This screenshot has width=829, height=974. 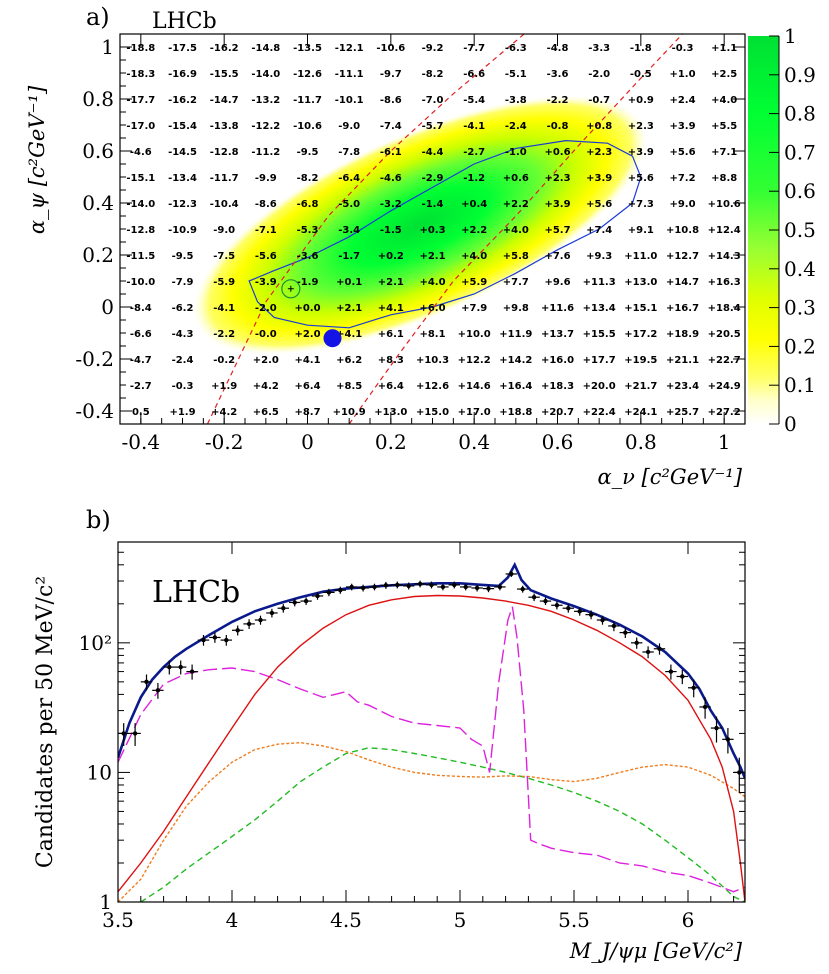 I want to click on heatmap-cell-value: -5.1, so click(x=516, y=74).